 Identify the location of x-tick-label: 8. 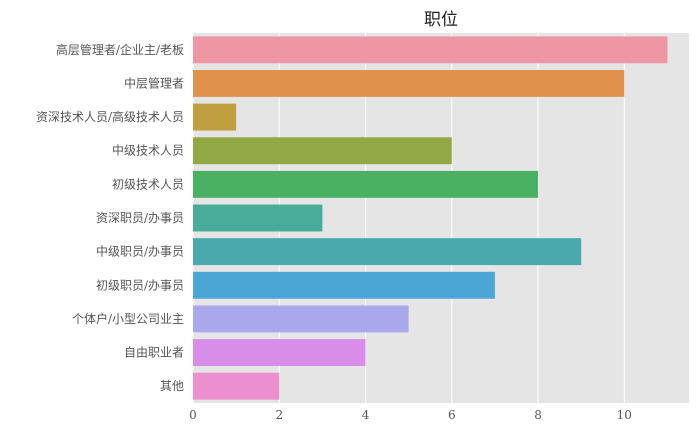
(538, 415).